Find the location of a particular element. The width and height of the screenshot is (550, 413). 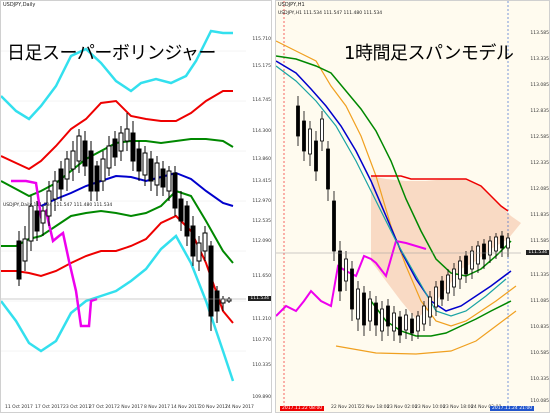

date-label: 27 Oct 2017 is located at coordinates (103, 407).